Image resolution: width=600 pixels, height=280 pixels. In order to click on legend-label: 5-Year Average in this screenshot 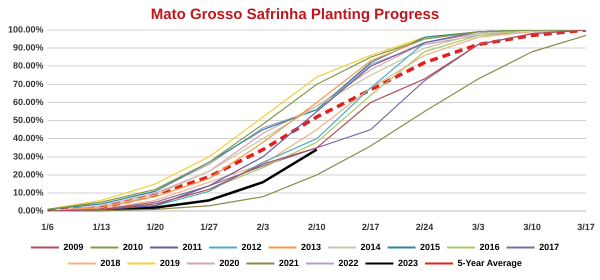, I will do `click(489, 263)`.